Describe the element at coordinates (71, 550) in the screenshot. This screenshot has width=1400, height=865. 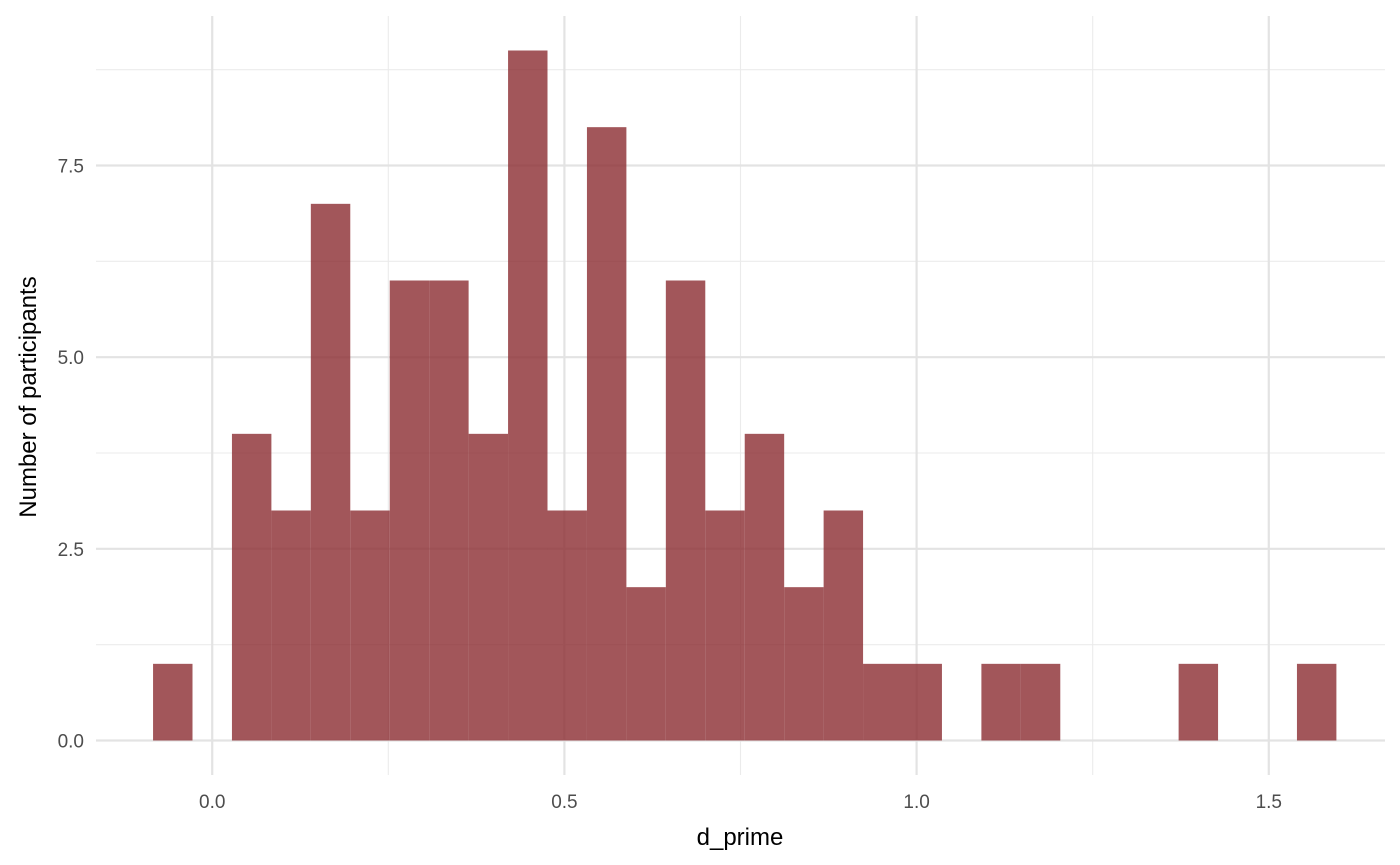
I see `y-tick-label: 2.5` at that location.